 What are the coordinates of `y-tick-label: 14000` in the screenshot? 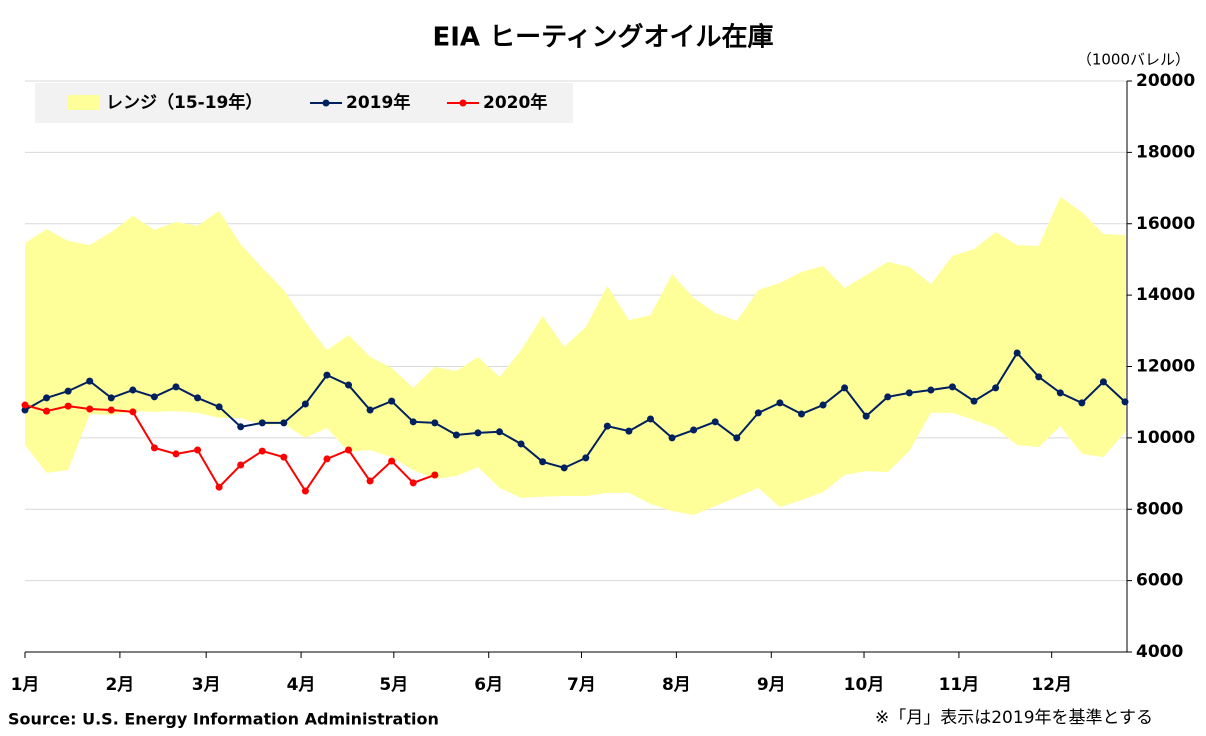 It's located at (1165, 295).